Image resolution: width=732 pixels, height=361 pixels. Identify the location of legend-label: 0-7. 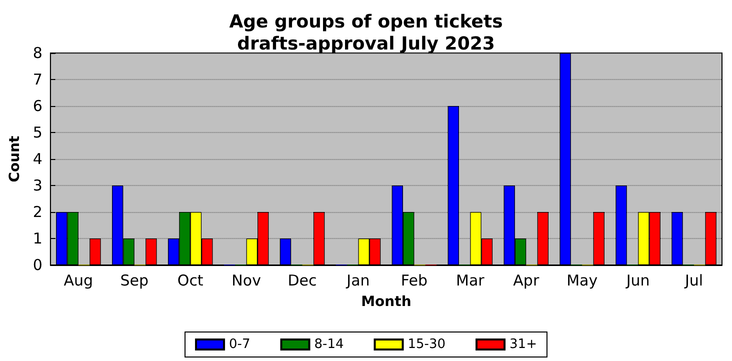
(239, 344).